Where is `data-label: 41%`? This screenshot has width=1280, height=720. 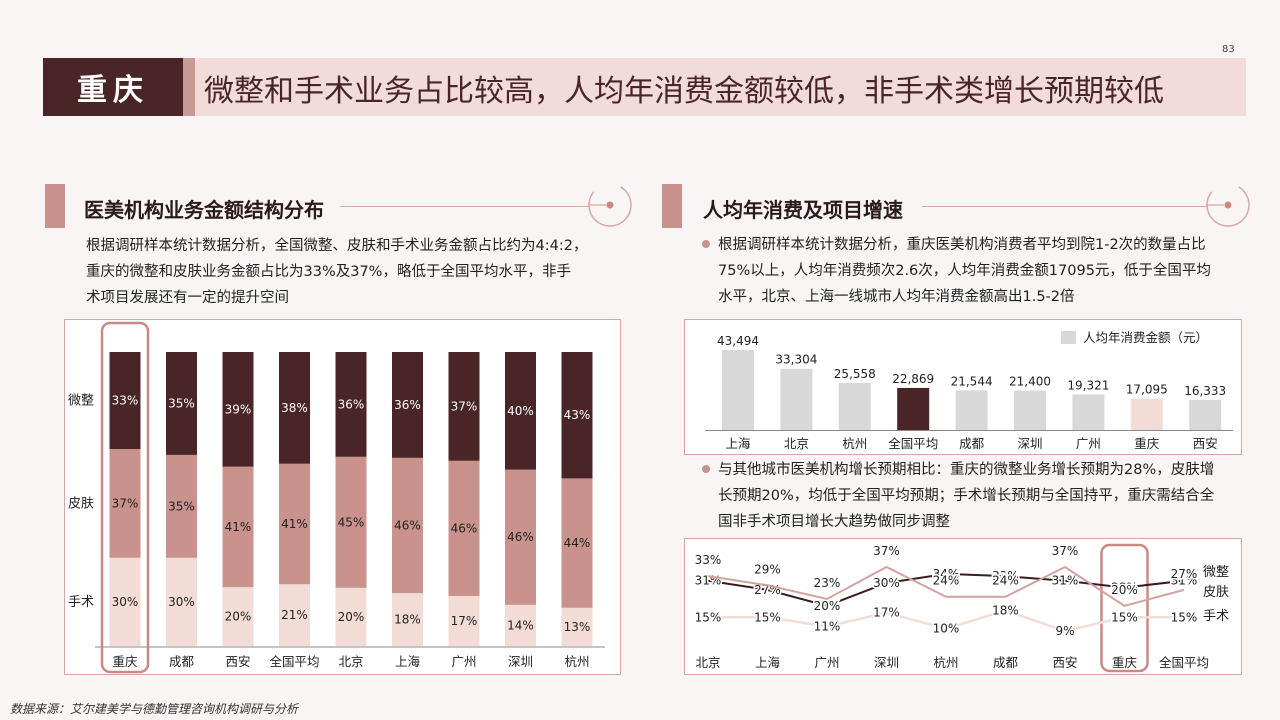 data-label: 41% is located at coordinates (238, 527).